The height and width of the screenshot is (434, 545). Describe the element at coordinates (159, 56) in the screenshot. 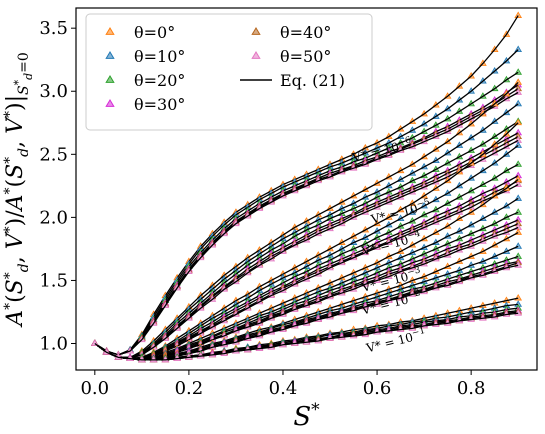

I see `legend-label: θ=10°` at that location.